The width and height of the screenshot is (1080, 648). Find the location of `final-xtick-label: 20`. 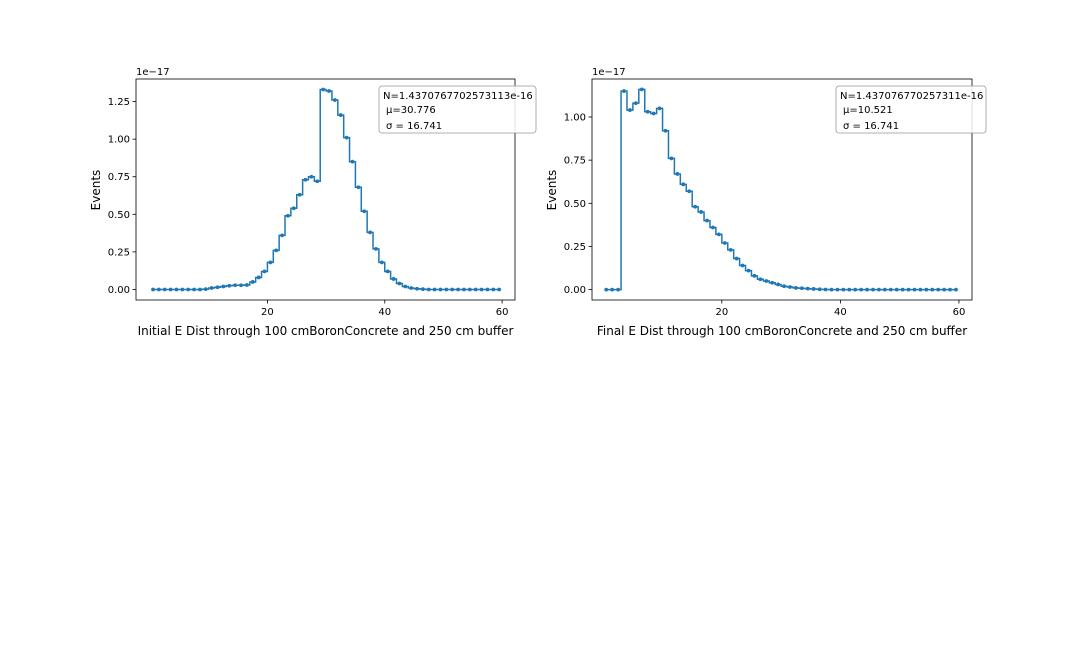

final-xtick-label: 20 is located at coordinates (721, 312).